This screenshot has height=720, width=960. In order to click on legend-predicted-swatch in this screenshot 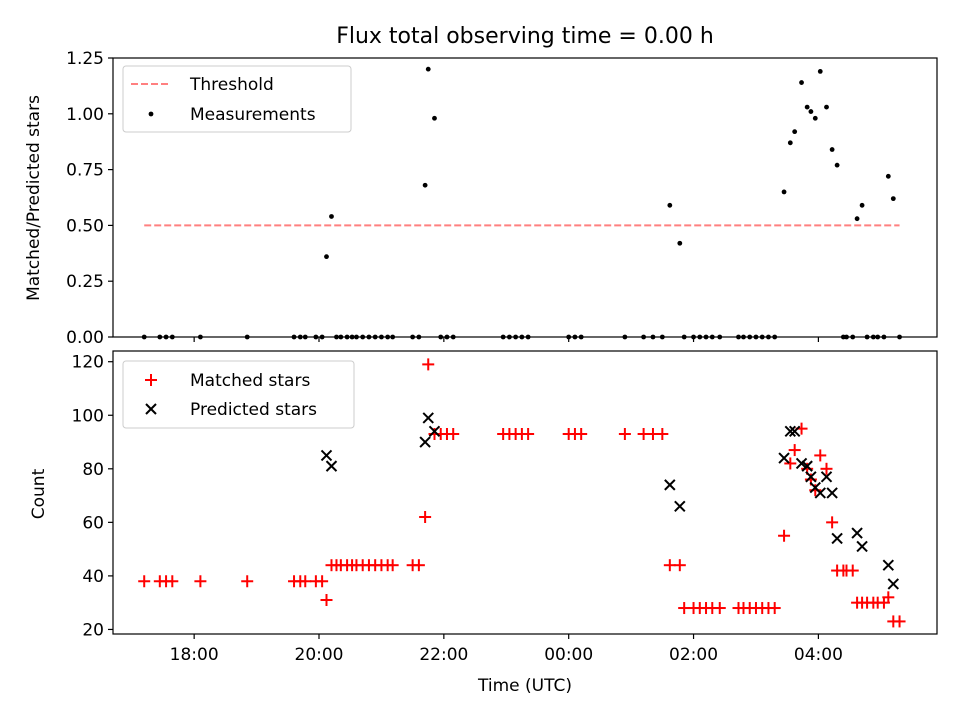, I will do `click(151, 409)`.